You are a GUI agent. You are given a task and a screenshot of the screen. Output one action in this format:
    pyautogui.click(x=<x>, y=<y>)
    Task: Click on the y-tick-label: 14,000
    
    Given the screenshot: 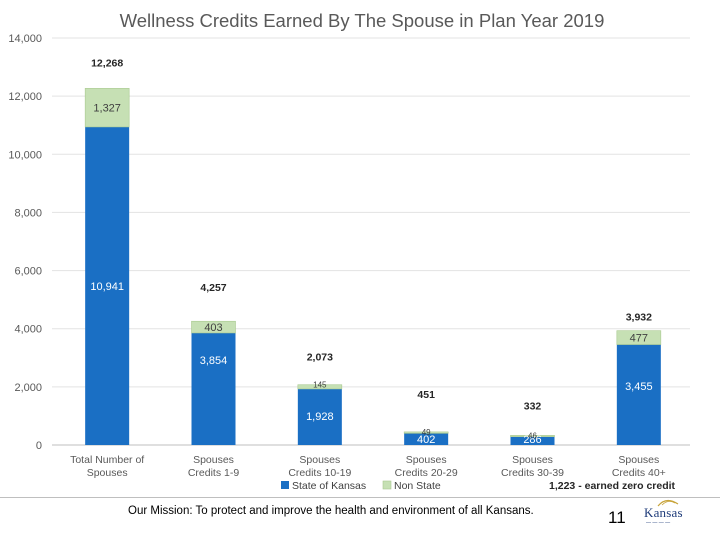 What is the action you would take?
    pyautogui.click(x=25, y=39)
    